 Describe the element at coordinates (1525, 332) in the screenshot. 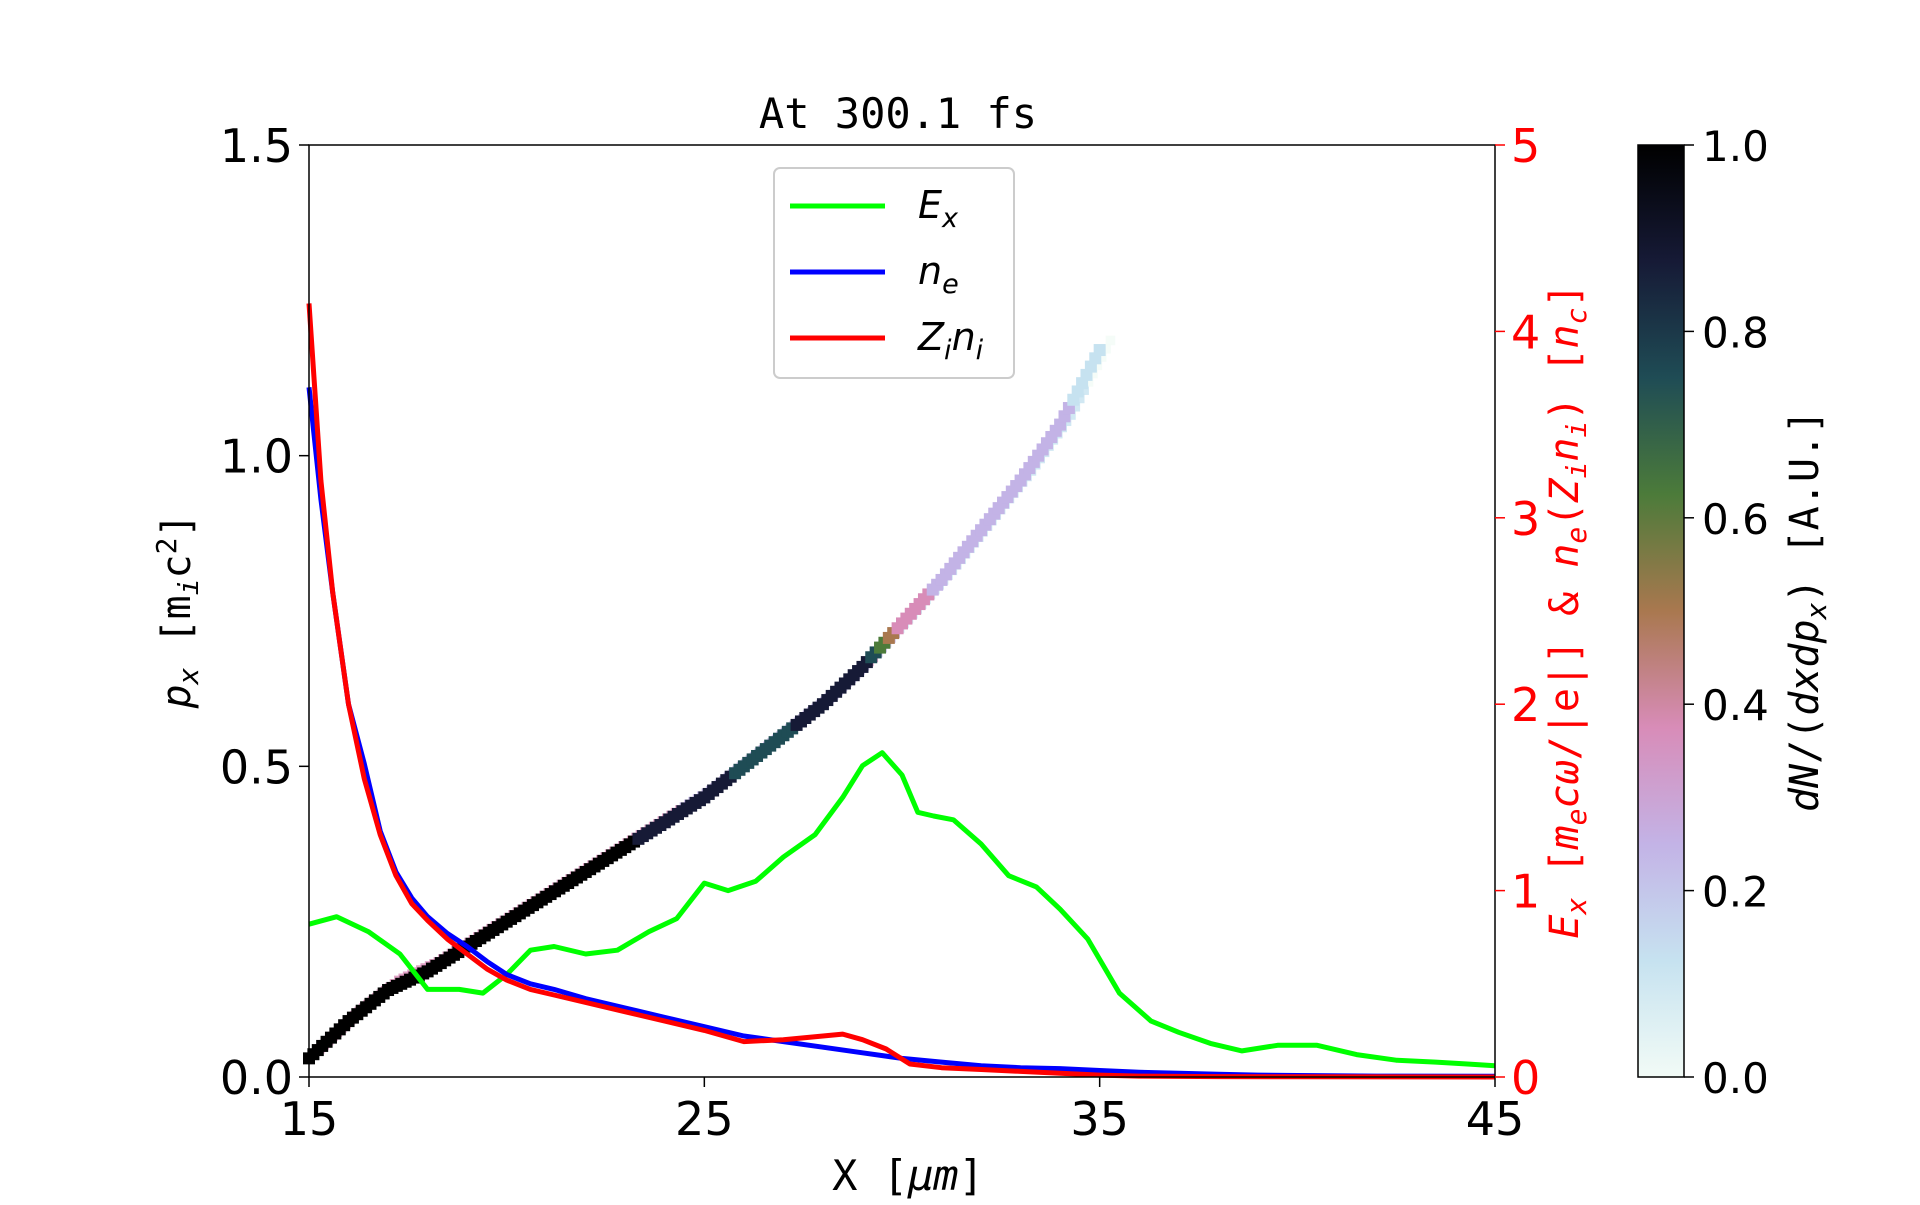

I see `y-right-tick-label: 4` at that location.